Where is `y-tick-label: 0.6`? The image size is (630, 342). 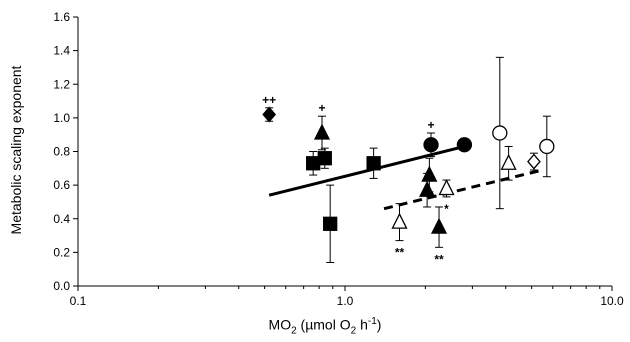
y-tick-label: 0.6 is located at coordinates (61, 185).